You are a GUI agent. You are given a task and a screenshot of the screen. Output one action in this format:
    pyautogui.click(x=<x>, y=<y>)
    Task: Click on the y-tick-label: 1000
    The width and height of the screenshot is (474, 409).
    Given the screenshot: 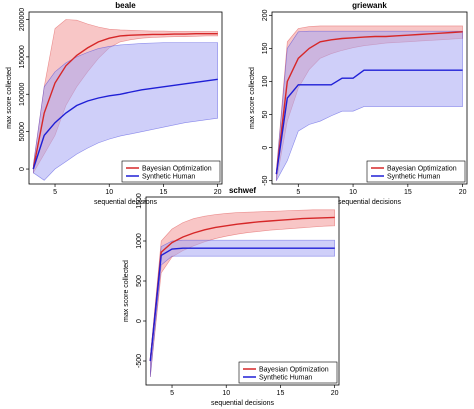 What is the action you would take?
    pyautogui.click(x=139, y=241)
    